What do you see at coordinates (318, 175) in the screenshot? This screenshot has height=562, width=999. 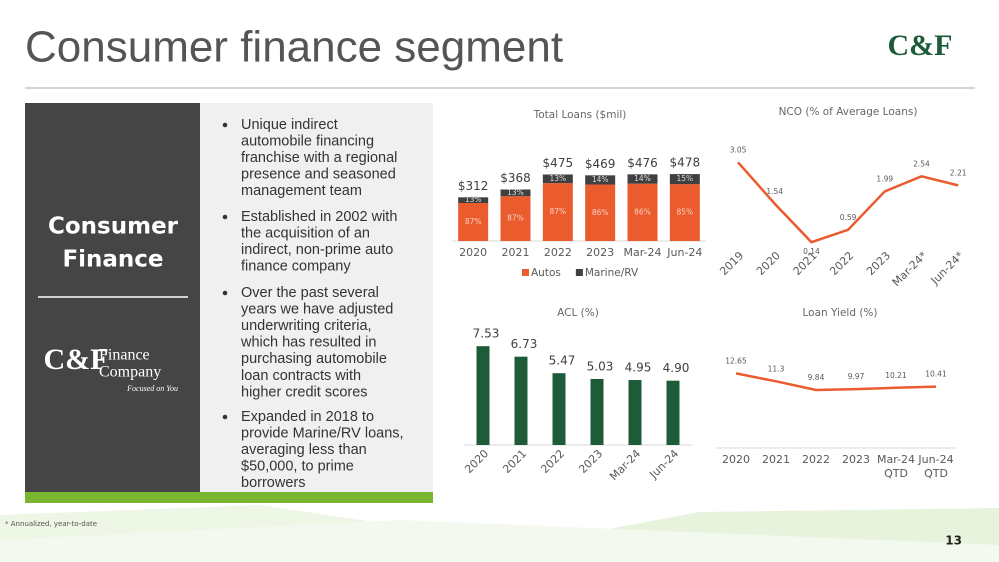 I see `bullet-text: presence and seasoned` at bounding box center [318, 175].